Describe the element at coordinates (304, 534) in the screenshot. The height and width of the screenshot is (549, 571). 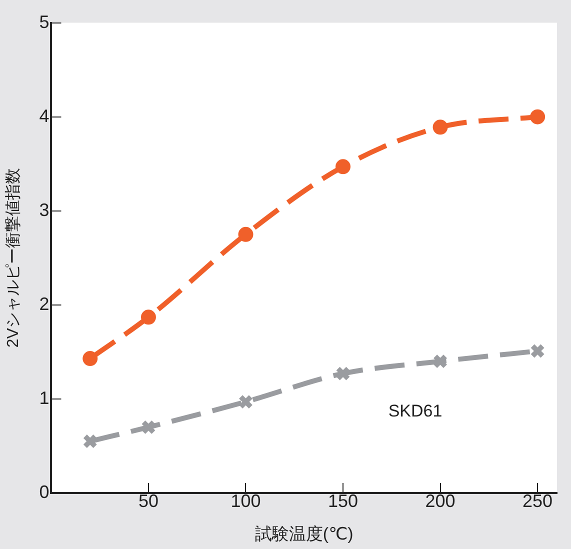
I see `x-axis-title: 試験温度(℃)` at that location.